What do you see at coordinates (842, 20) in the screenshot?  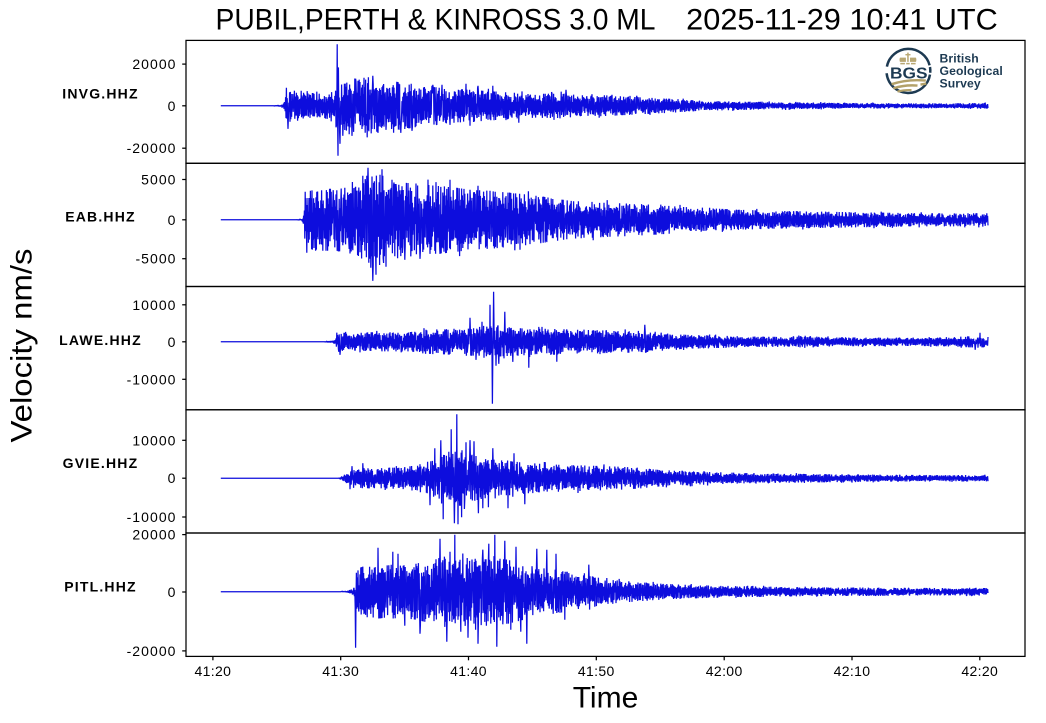 I see `svg-text: 2025-11-29 10:41 UTC` at bounding box center [842, 20].